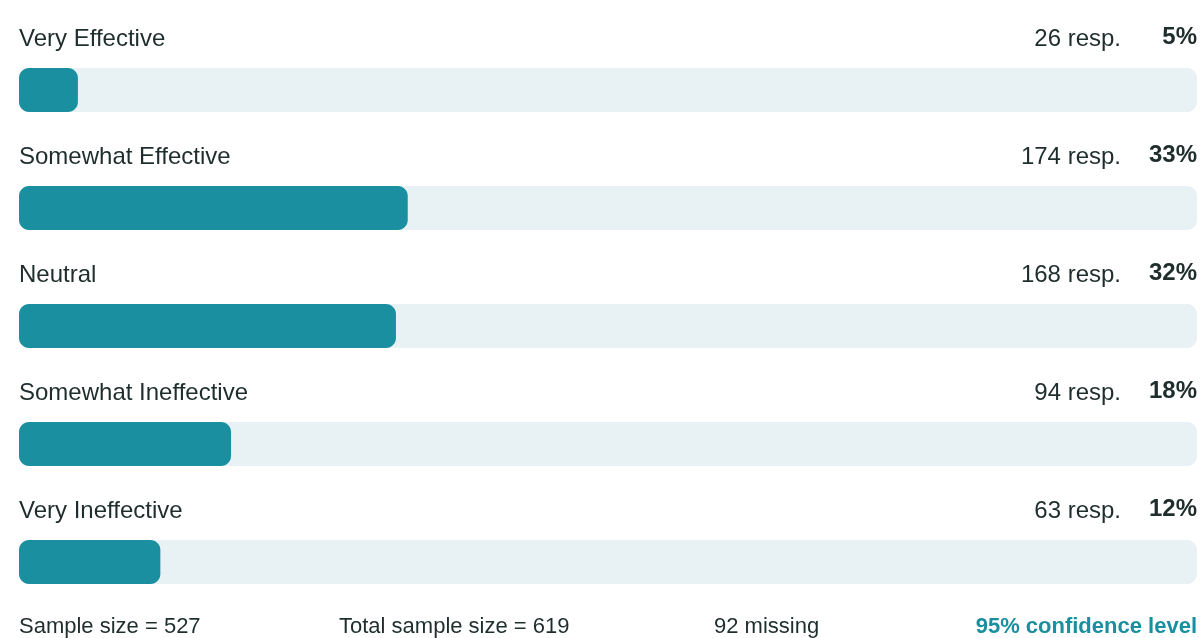  What do you see at coordinates (1077, 391) in the screenshot?
I see `annotation: 94 resp.` at bounding box center [1077, 391].